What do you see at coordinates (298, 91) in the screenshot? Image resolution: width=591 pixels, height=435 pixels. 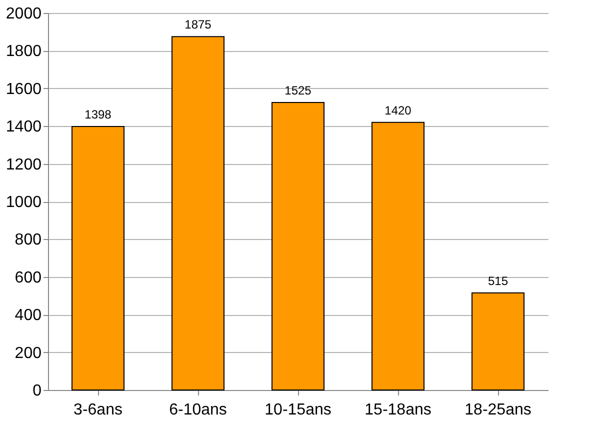 I see `data-label: 1525` at bounding box center [298, 91].